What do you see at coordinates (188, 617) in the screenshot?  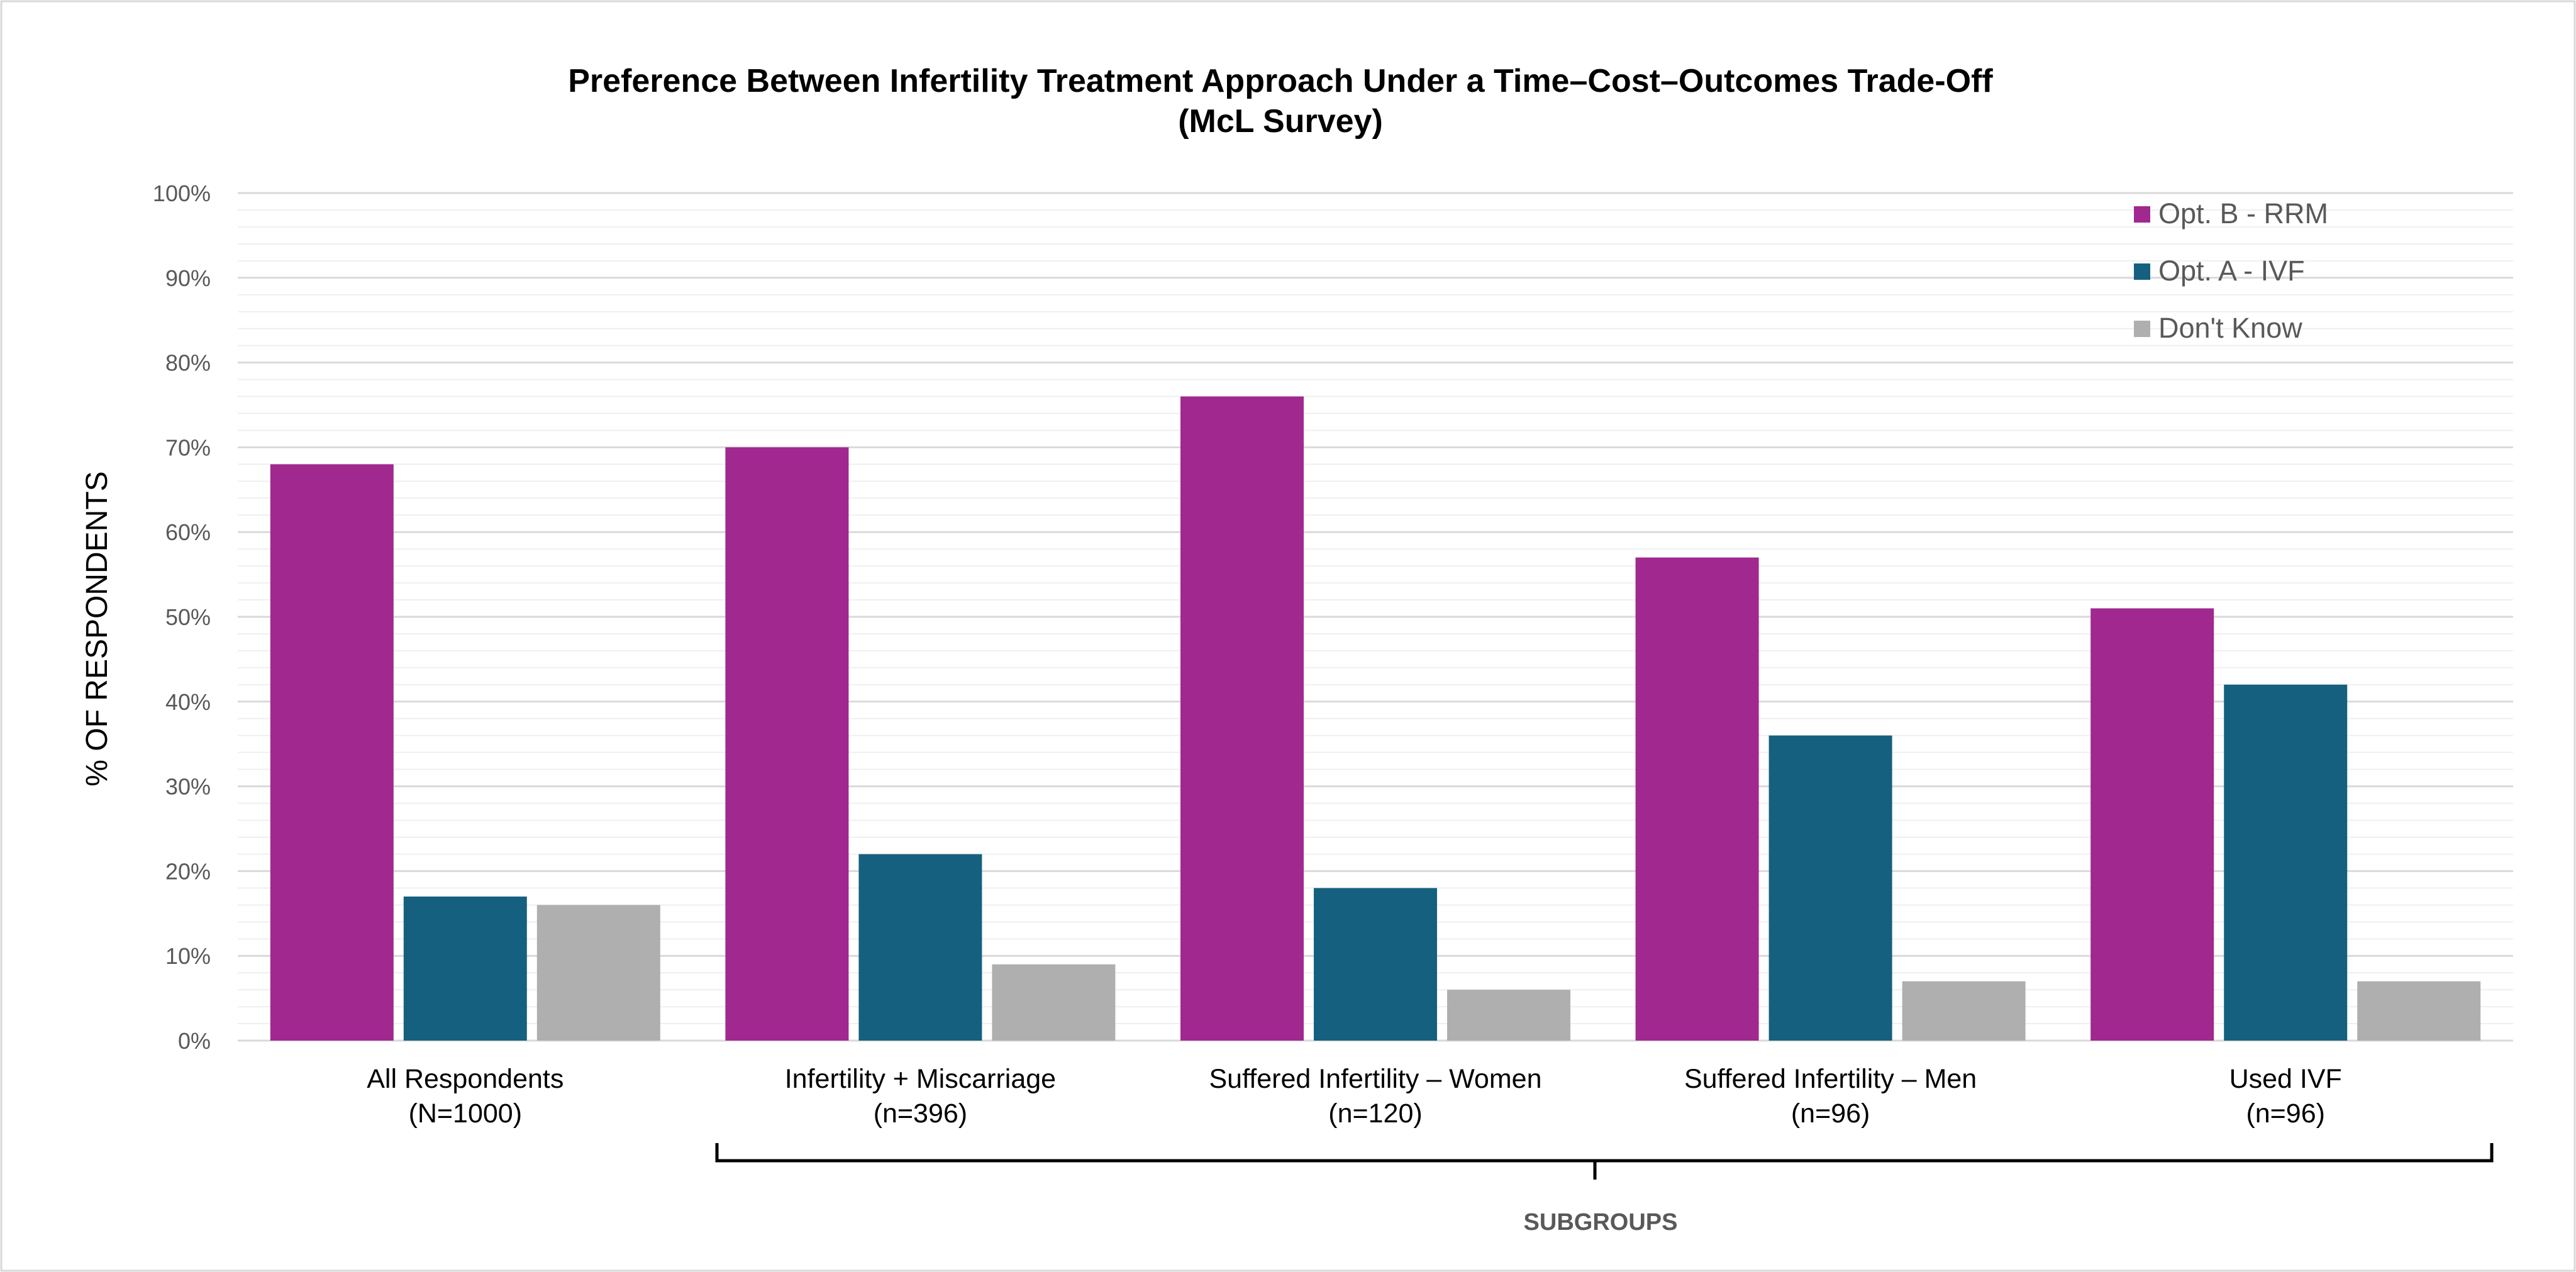 I see `y-tick-label: 50%` at bounding box center [188, 617].